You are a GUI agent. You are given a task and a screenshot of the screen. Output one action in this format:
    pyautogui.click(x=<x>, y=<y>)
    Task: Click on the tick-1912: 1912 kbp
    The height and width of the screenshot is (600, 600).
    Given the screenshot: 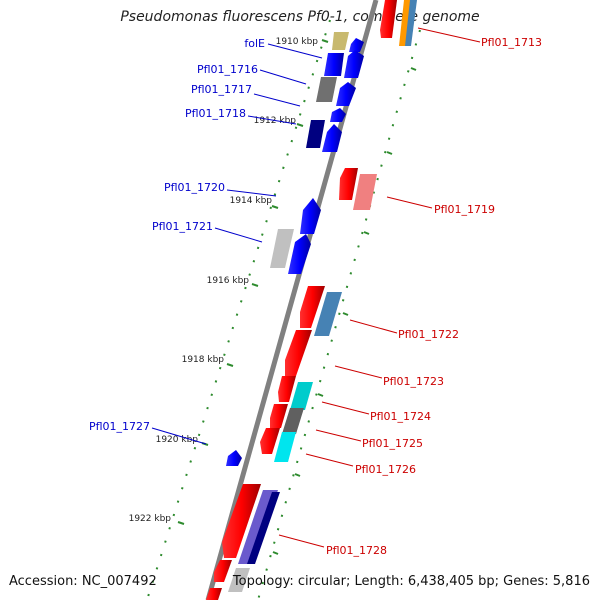 What is the action you would take?
    pyautogui.click(x=279, y=121)
    